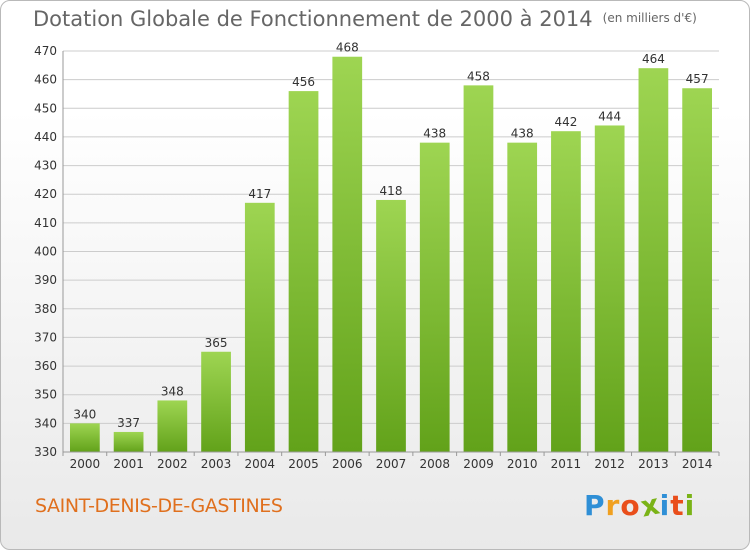 This screenshot has height=550, width=750. What do you see at coordinates (595, 505) in the screenshot?
I see `logo-letter: P` at bounding box center [595, 505].